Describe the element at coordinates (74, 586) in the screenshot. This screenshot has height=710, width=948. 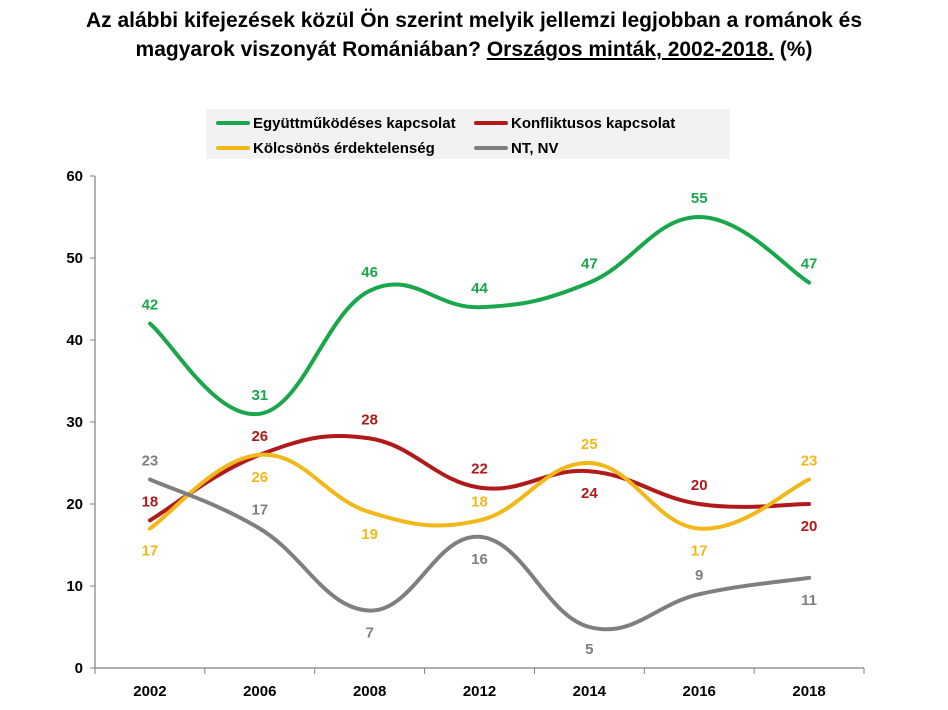
I see `y-tick-label: 10` at that location.